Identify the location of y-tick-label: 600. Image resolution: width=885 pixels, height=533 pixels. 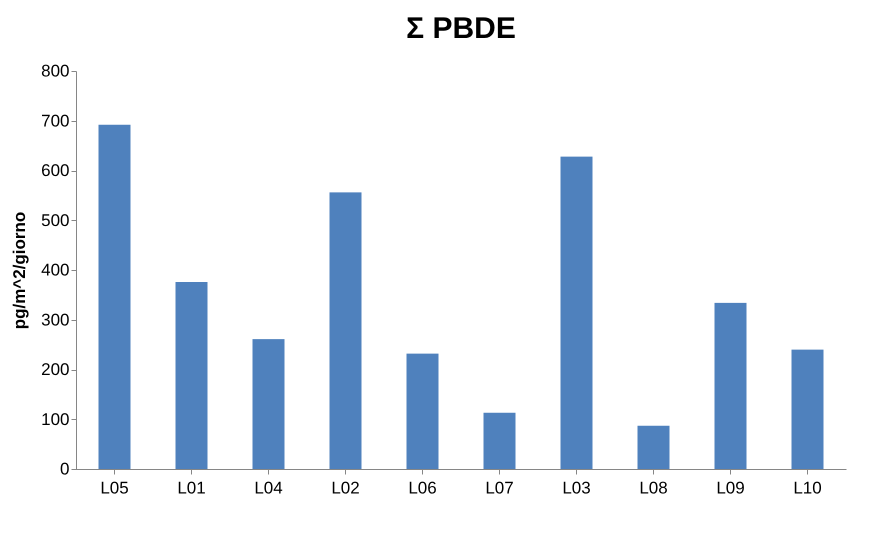
(55, 170).